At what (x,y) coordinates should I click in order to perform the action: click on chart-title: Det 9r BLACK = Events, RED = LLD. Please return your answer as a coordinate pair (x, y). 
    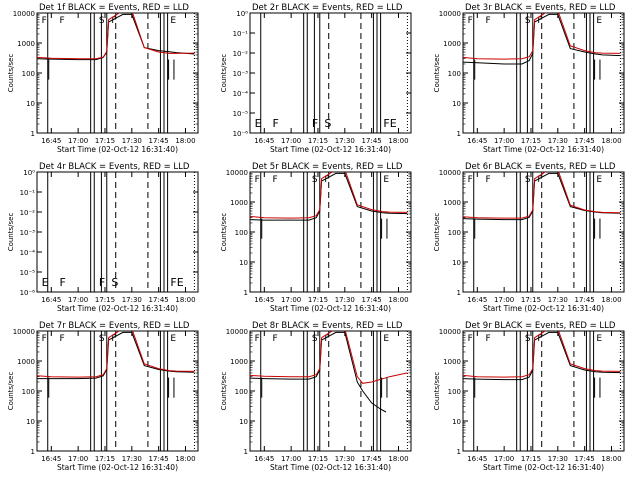
    Looking at the image, I should click on (540, 326).